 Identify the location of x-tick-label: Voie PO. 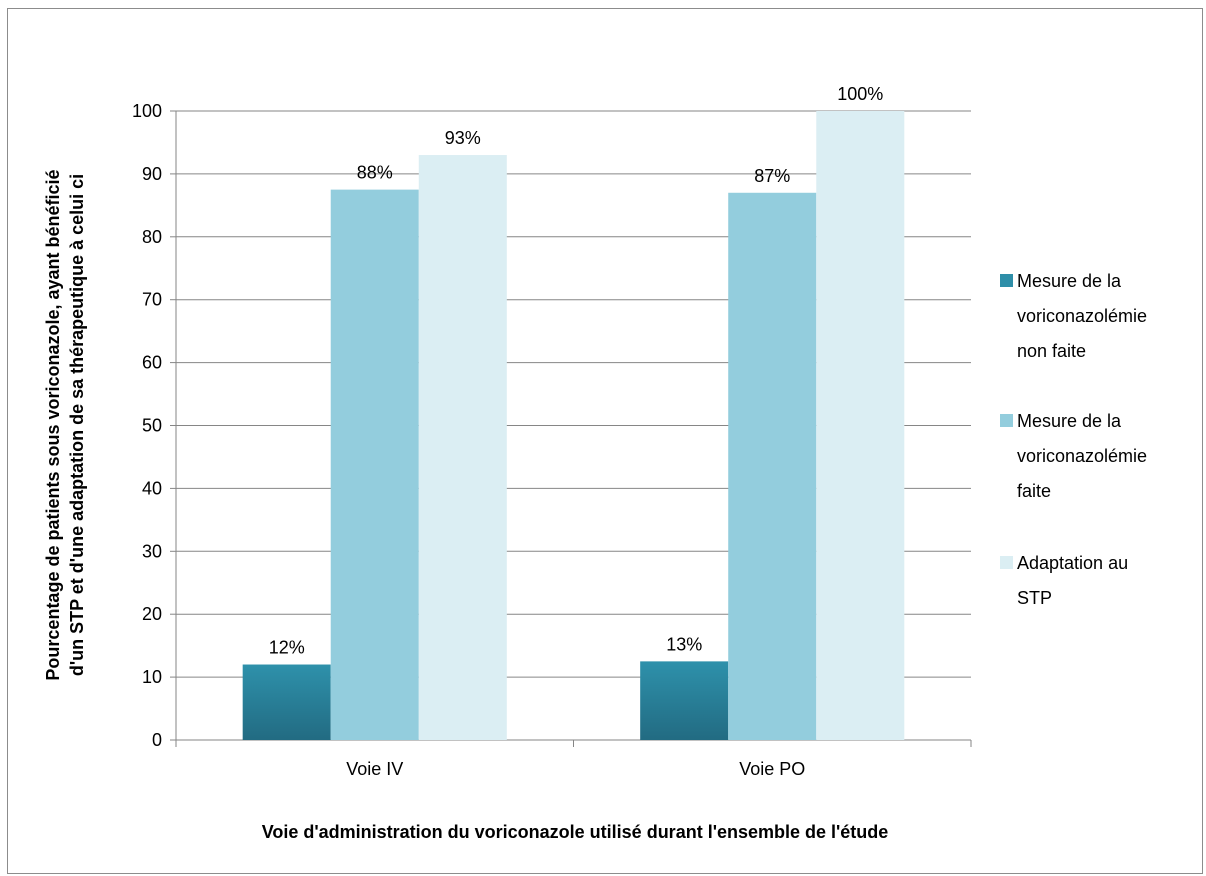
(772, 769).